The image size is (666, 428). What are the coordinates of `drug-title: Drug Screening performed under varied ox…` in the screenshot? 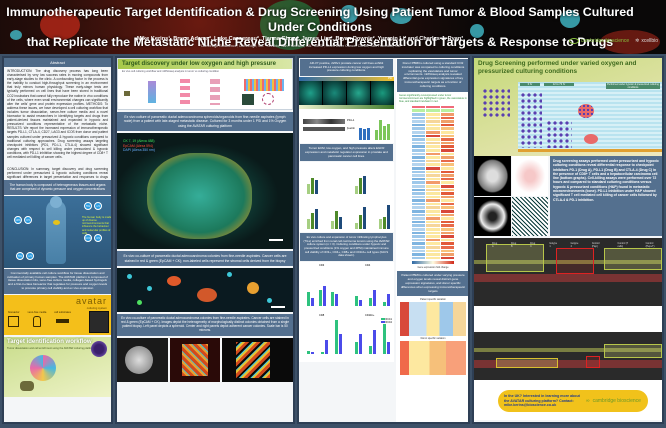 It's located at (557, 67).